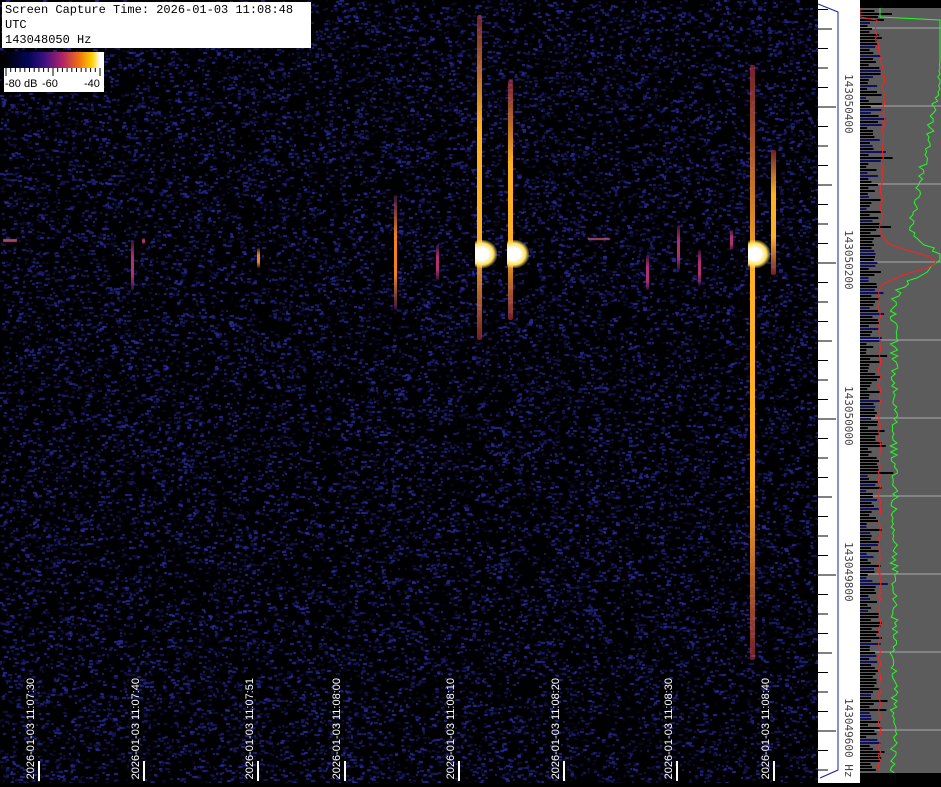  I want to click on time-tick-label: 2026-01-03 11:08:30, so click(669, 728).